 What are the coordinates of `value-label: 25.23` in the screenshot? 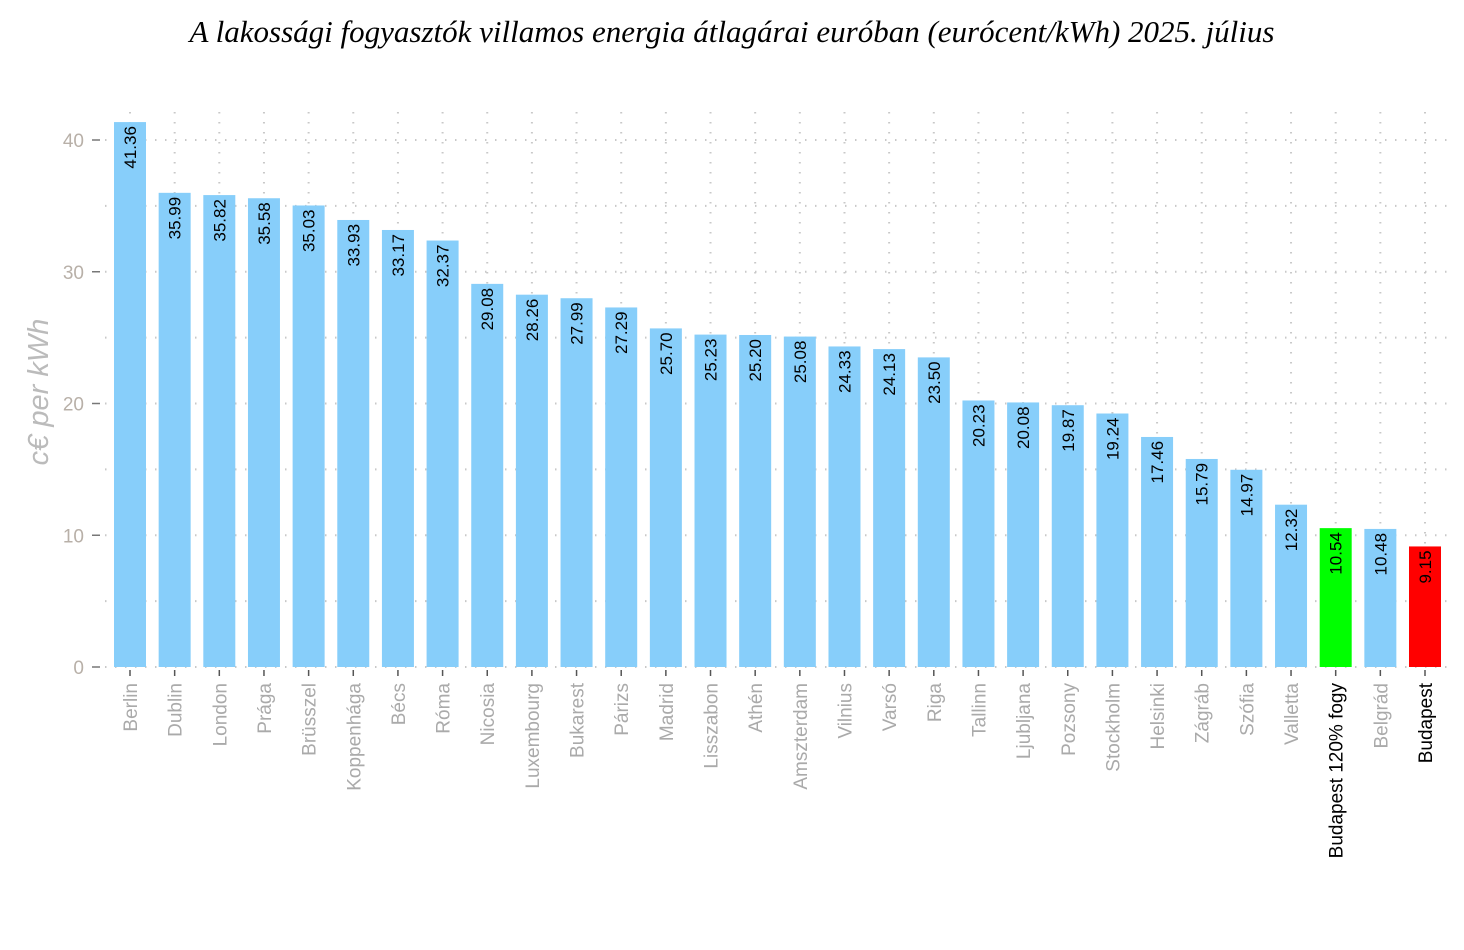 It's located at (711, 360).